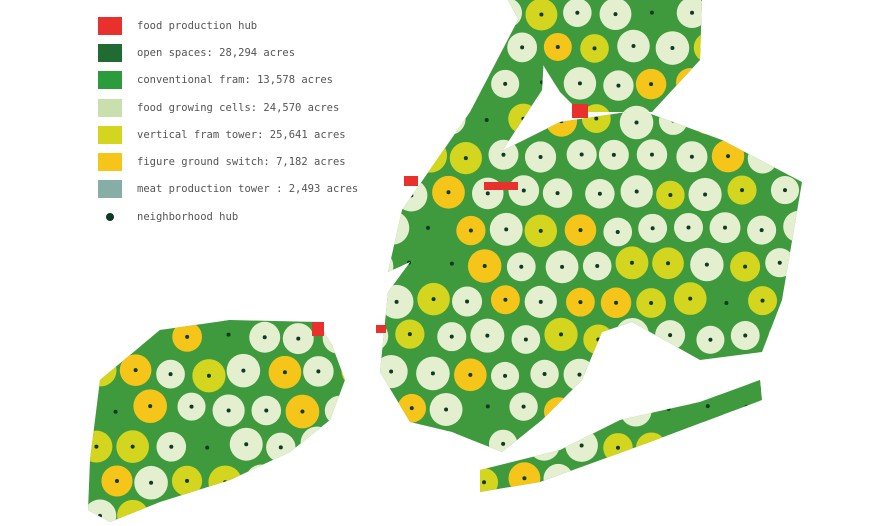  Describe the element at coordinates (241, 134) in the screenshot. I see `legend-label: vertical fram tower: 25,641 acres` at that location.